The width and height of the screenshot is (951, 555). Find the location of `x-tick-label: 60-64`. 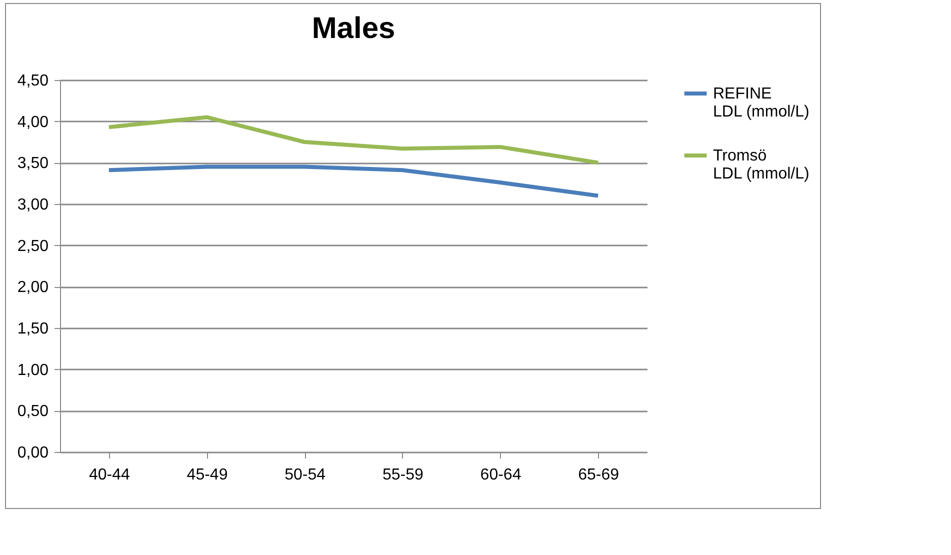

x-tick-label: 60-64 is located at coordinates (501, 475).